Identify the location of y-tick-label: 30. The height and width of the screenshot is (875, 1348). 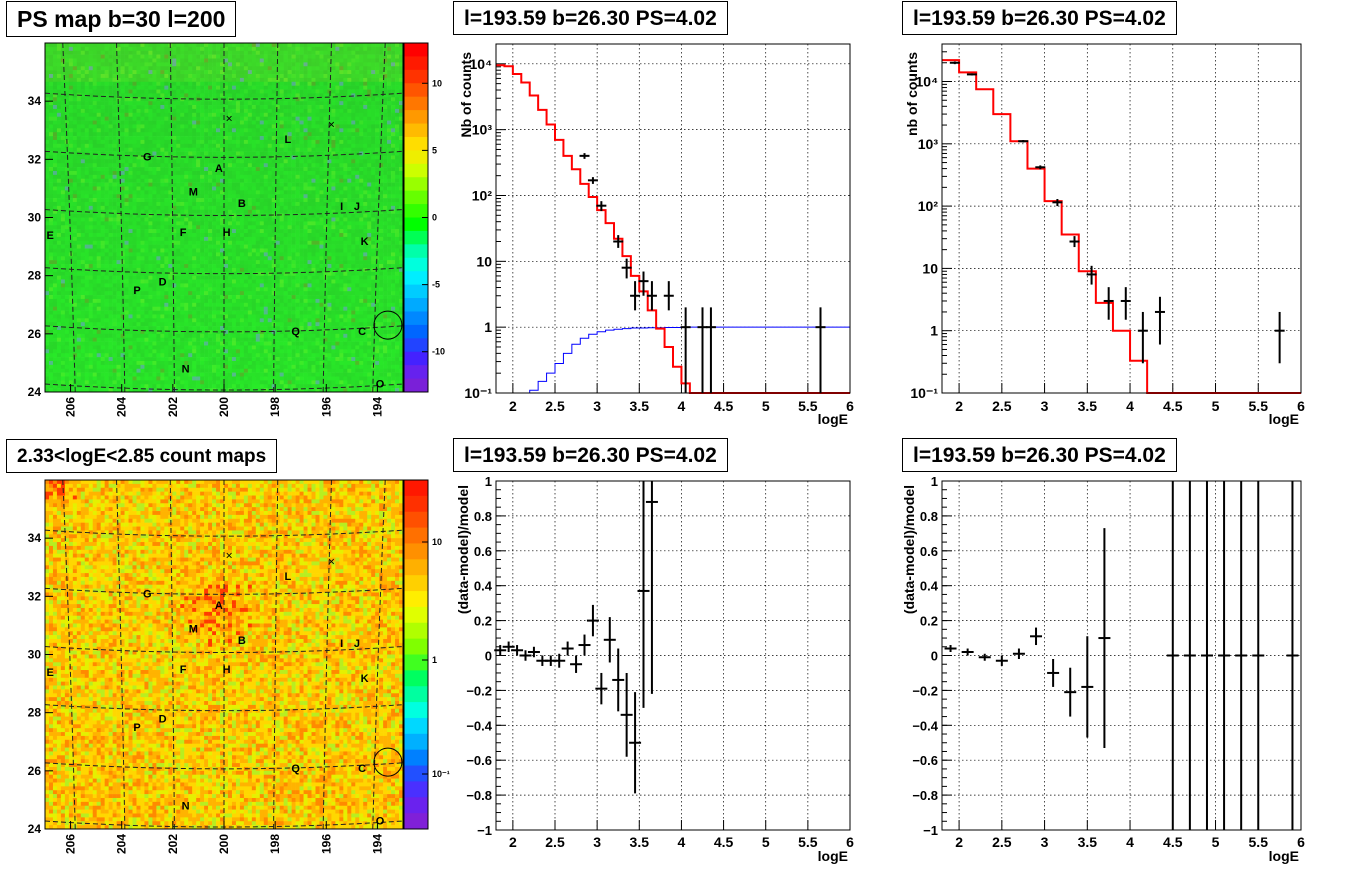
(35, 655).